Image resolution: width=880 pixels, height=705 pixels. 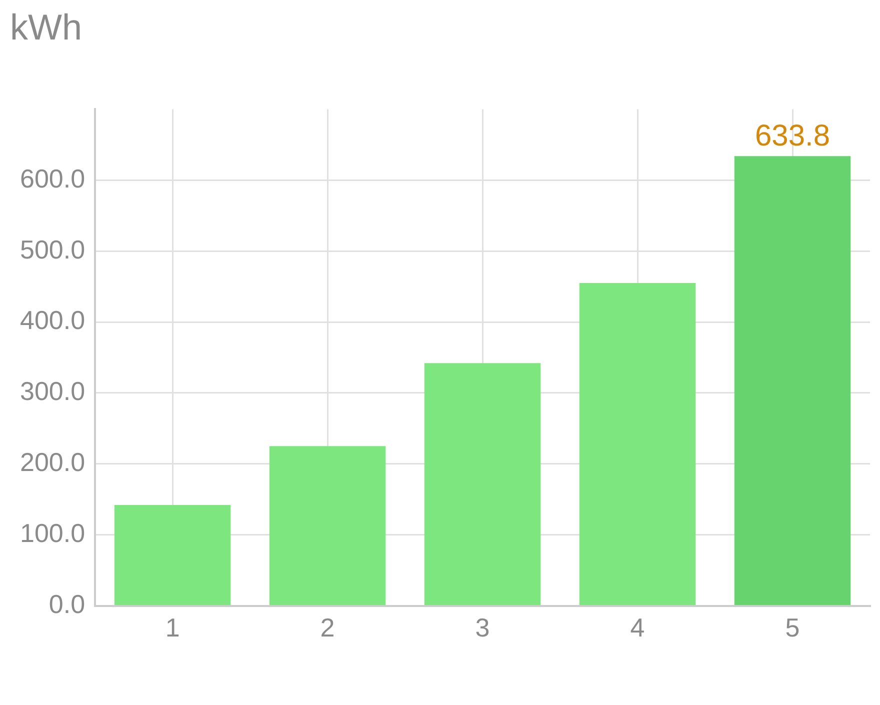 I want to click on x-tick-label: 5, so click(x=792, y=627).